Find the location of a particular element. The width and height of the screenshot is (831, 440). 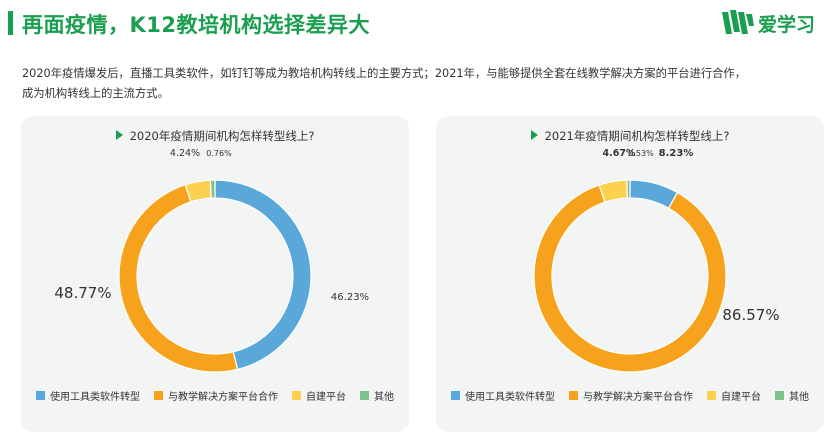

donut-slice-tool is located at coordinates (263, 275).